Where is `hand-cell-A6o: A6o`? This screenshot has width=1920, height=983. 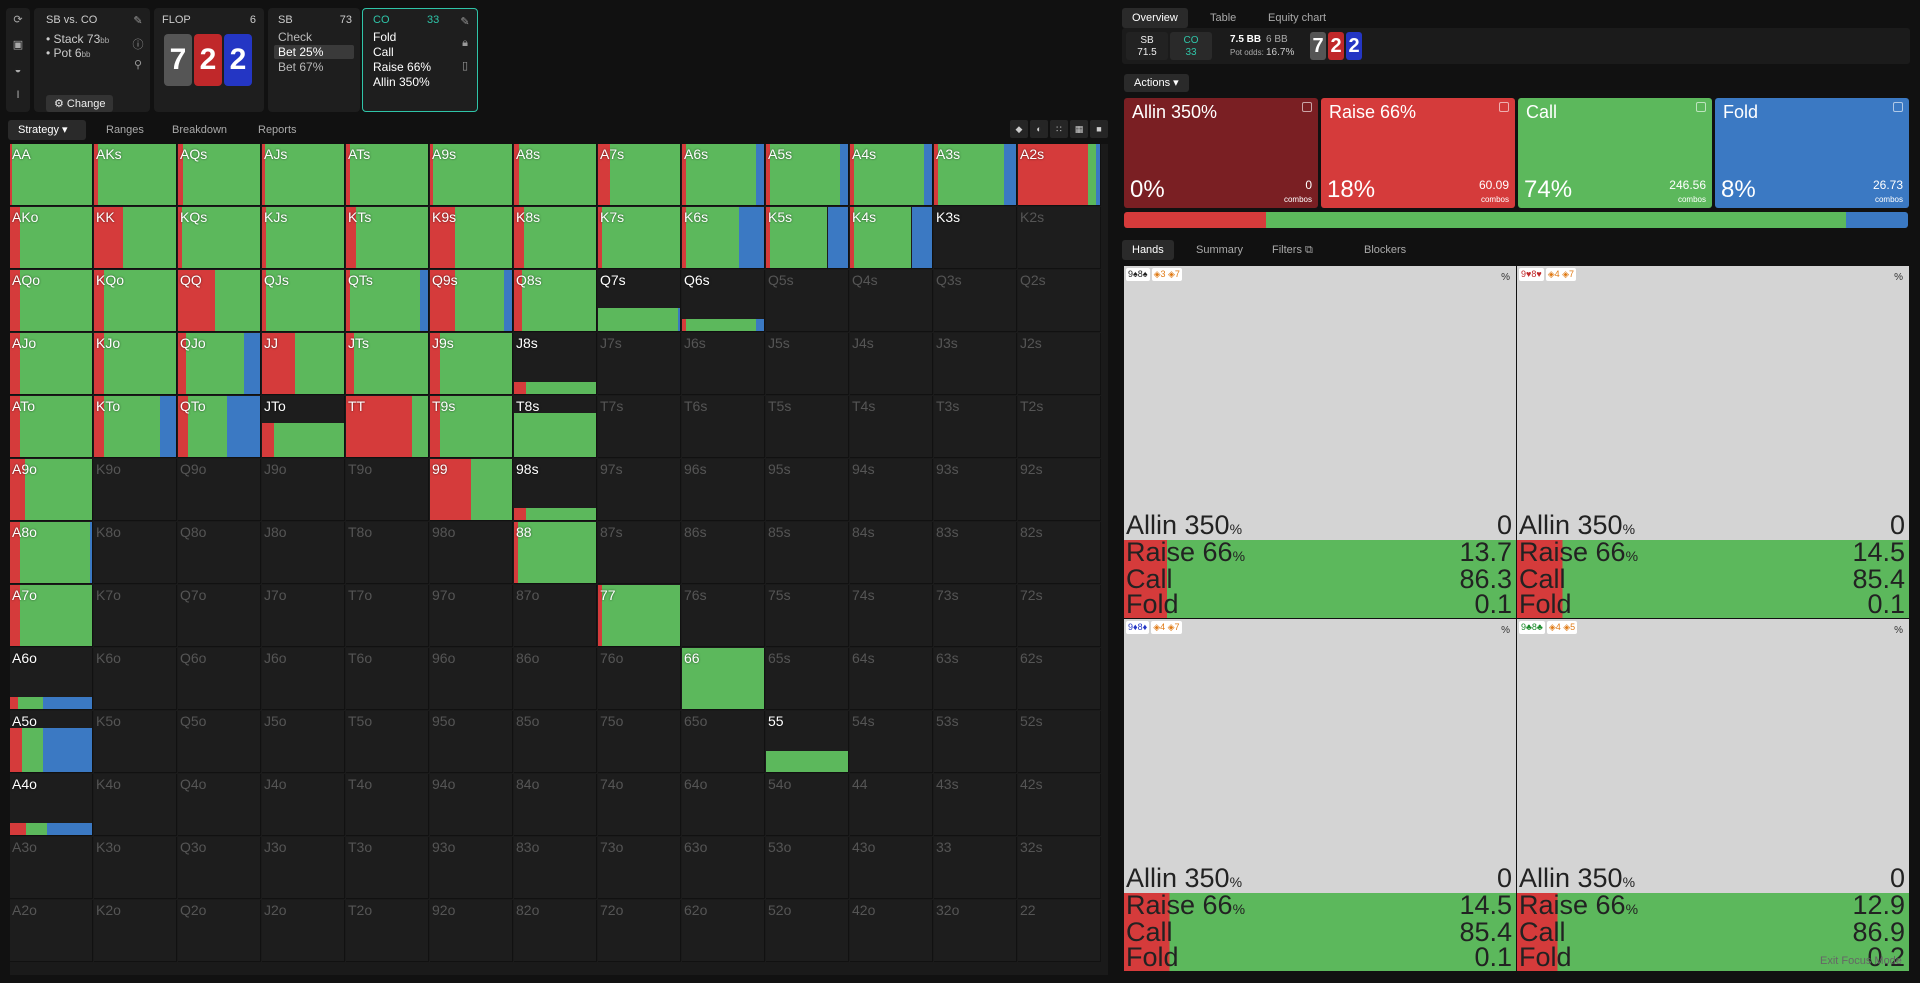
hand-cell-A6o: A6o is located at coordinates (51, 679).